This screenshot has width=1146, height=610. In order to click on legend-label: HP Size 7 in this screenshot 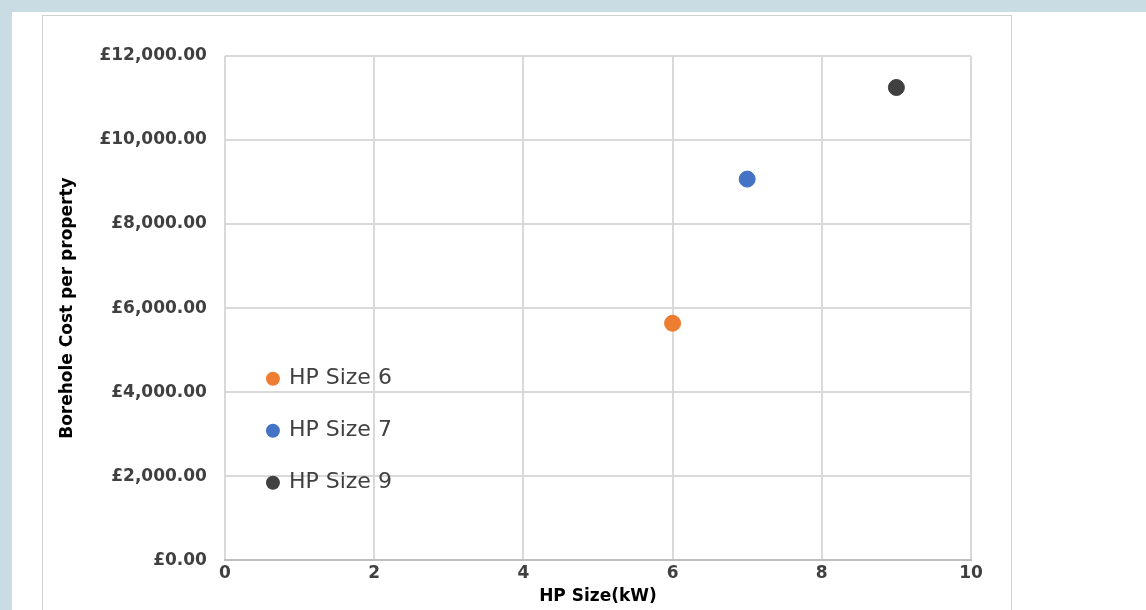, I will do `click(340, 429)`.